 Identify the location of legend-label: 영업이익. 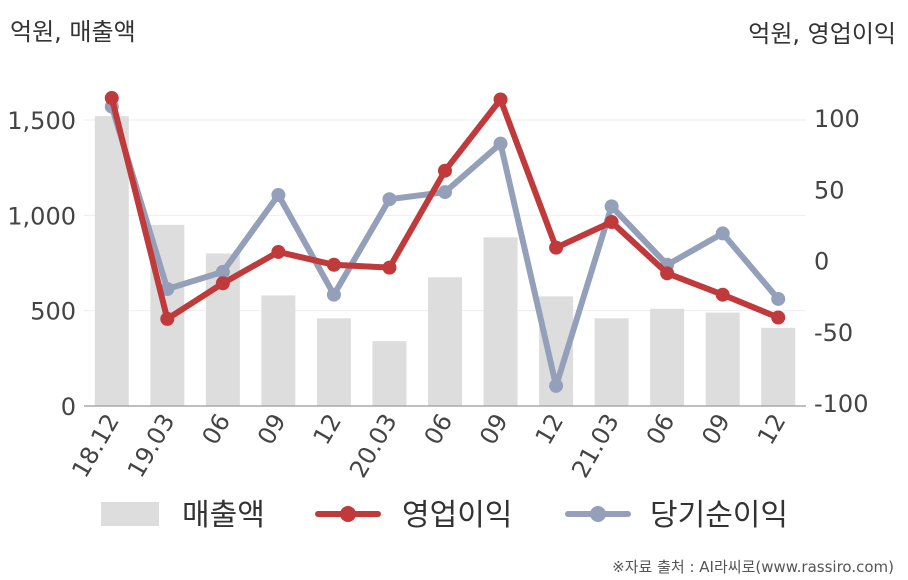
(457, 515).